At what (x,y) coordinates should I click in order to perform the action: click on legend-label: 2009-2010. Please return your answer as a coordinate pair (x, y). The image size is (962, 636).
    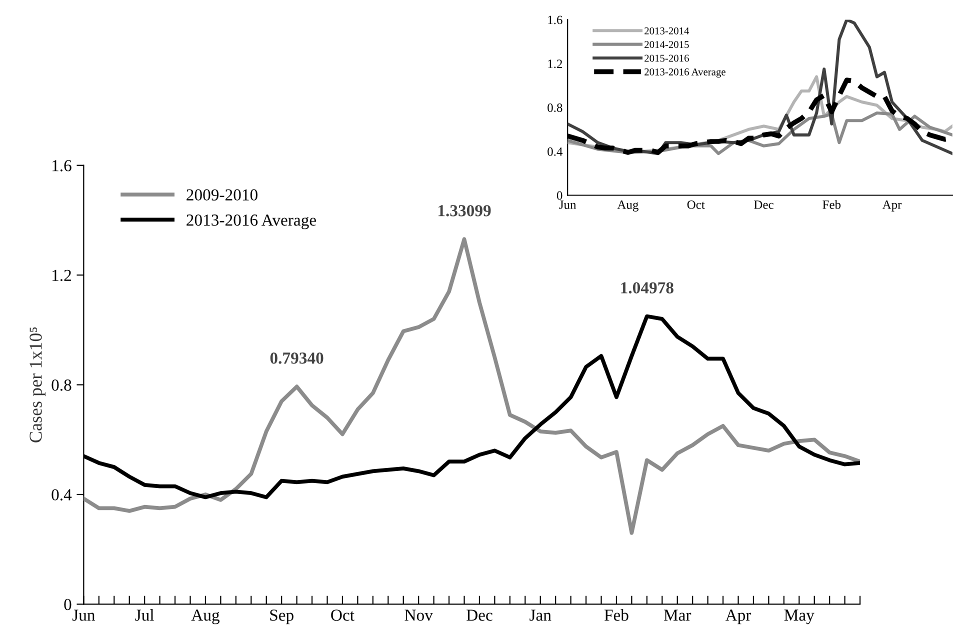
    Looking at the image, I should click on (222, 195).